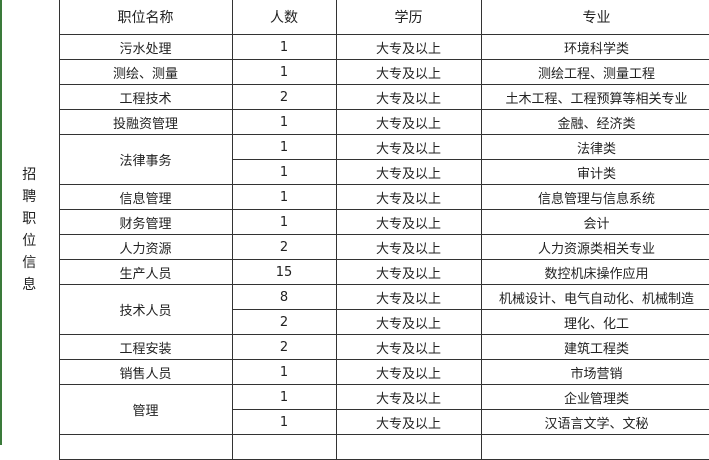 The height and width of the screenshot is (460, 709). What do you see at coordinates (594, 247) in the screenshot?
I see `major-cell: 人力资源类相关专业` at bounding box center [594, 247].